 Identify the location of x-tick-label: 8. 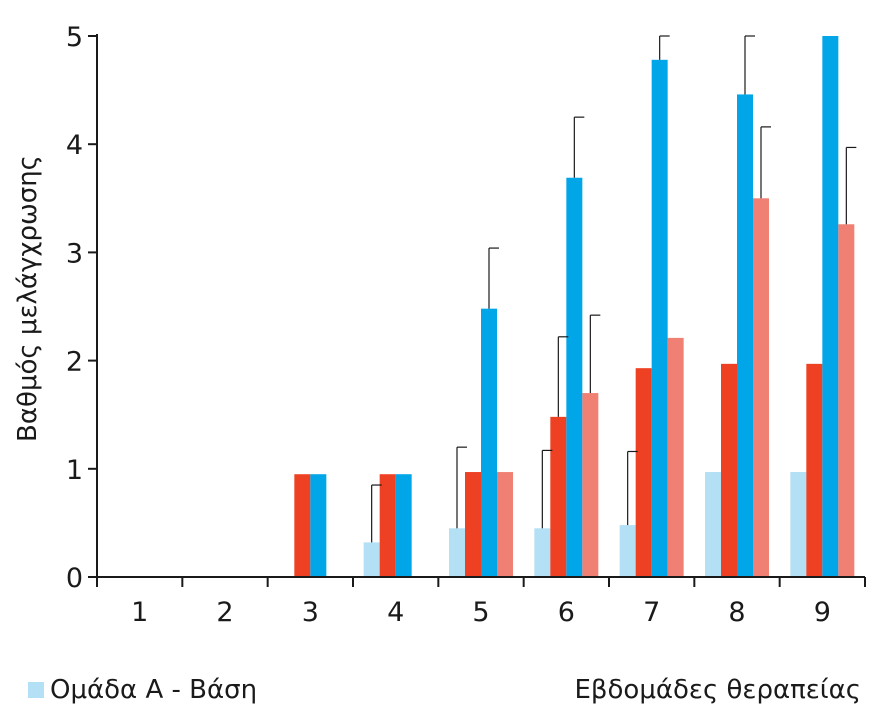
(736, 612).